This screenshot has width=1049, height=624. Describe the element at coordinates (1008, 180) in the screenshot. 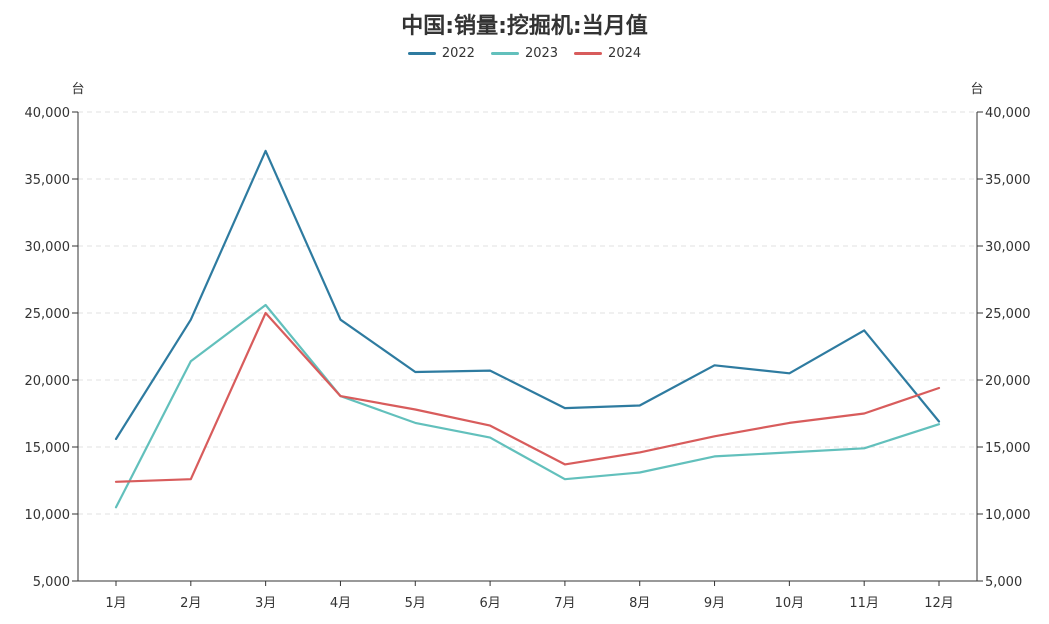

I see `y-tick-label-right: 35,000` at that location.